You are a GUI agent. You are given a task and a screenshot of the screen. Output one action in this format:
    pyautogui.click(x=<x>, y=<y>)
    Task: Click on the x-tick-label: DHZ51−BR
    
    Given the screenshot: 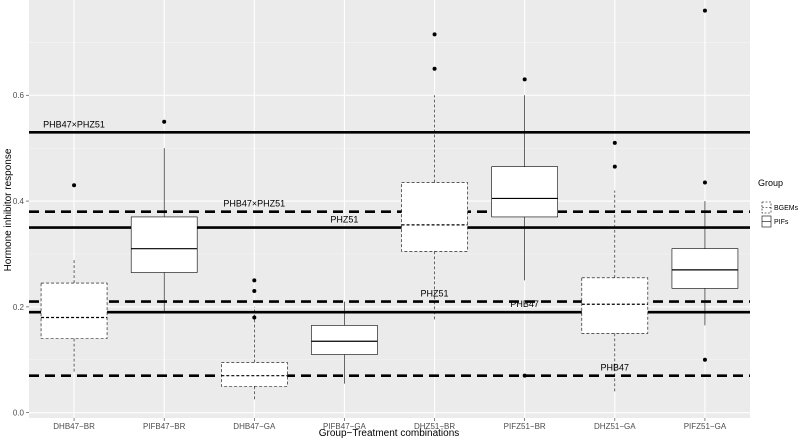 What is the action you would take?
    pyautogui.click(x=434, y=426)
    